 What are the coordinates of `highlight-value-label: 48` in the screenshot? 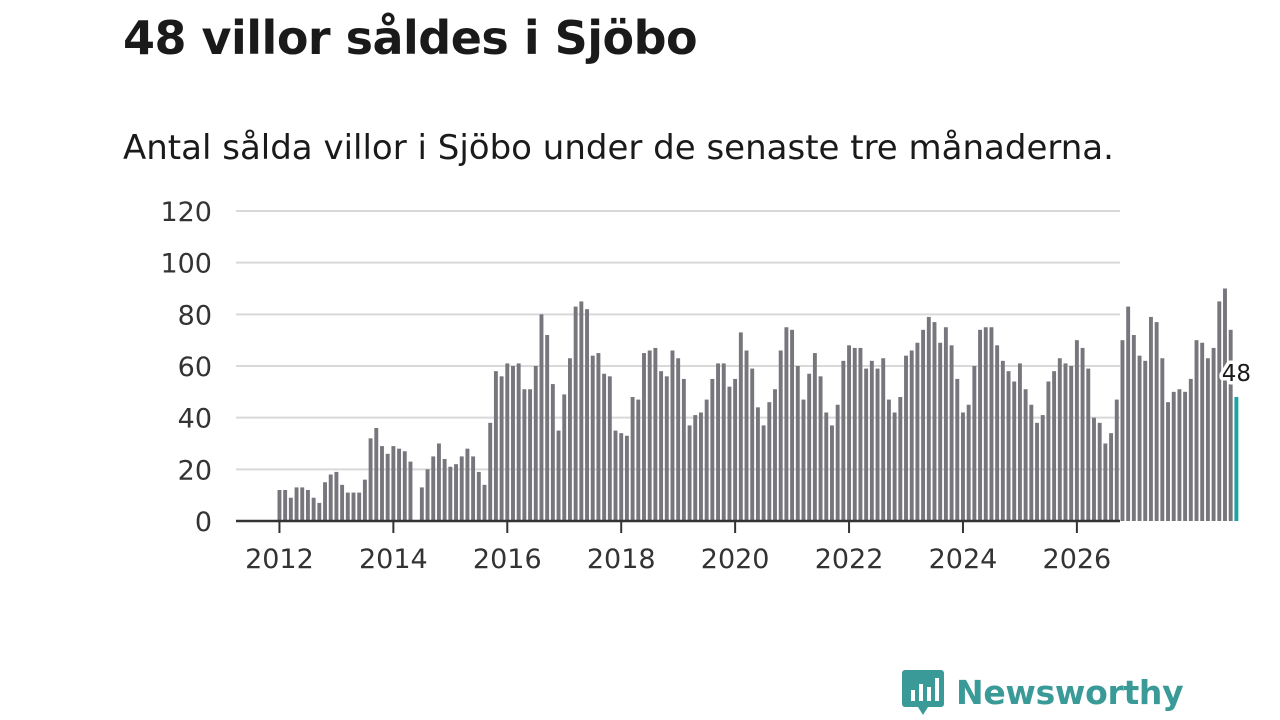 It's located at (1236, 374).